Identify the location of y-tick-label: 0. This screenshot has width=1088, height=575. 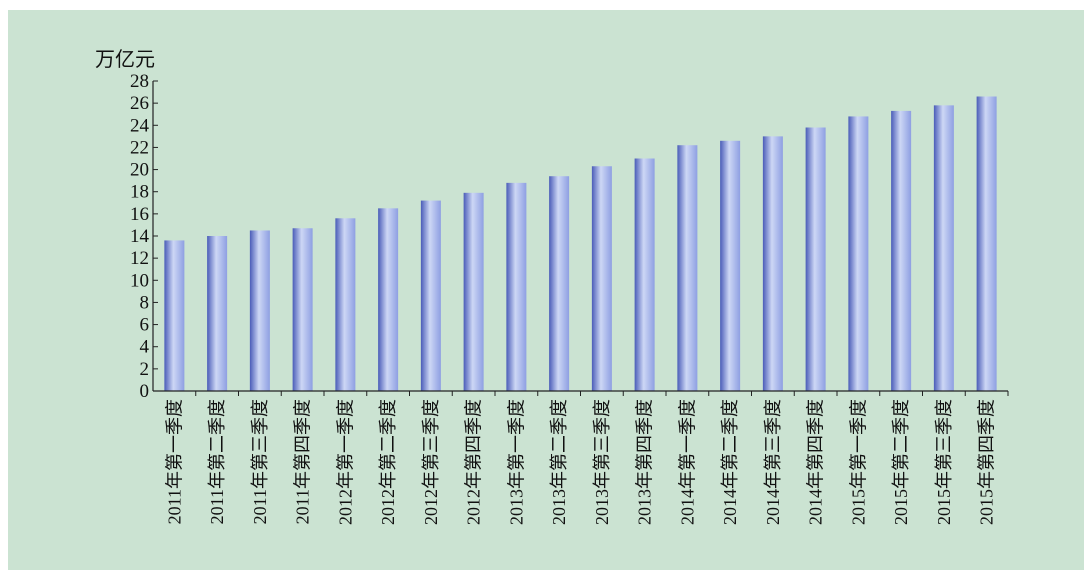
(145, 391).